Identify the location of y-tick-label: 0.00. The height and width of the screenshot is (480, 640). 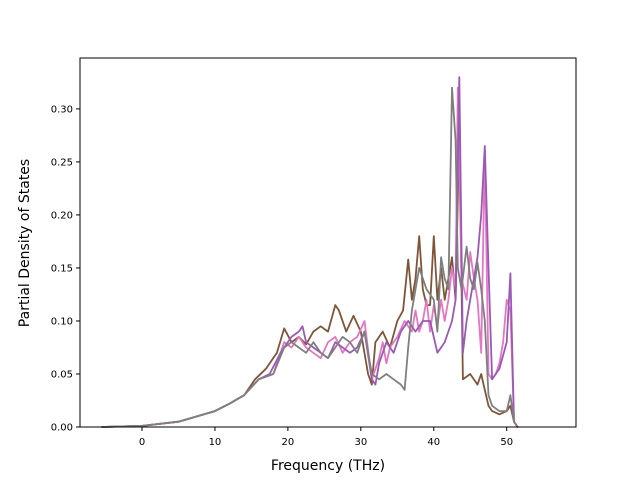
(62, 428).